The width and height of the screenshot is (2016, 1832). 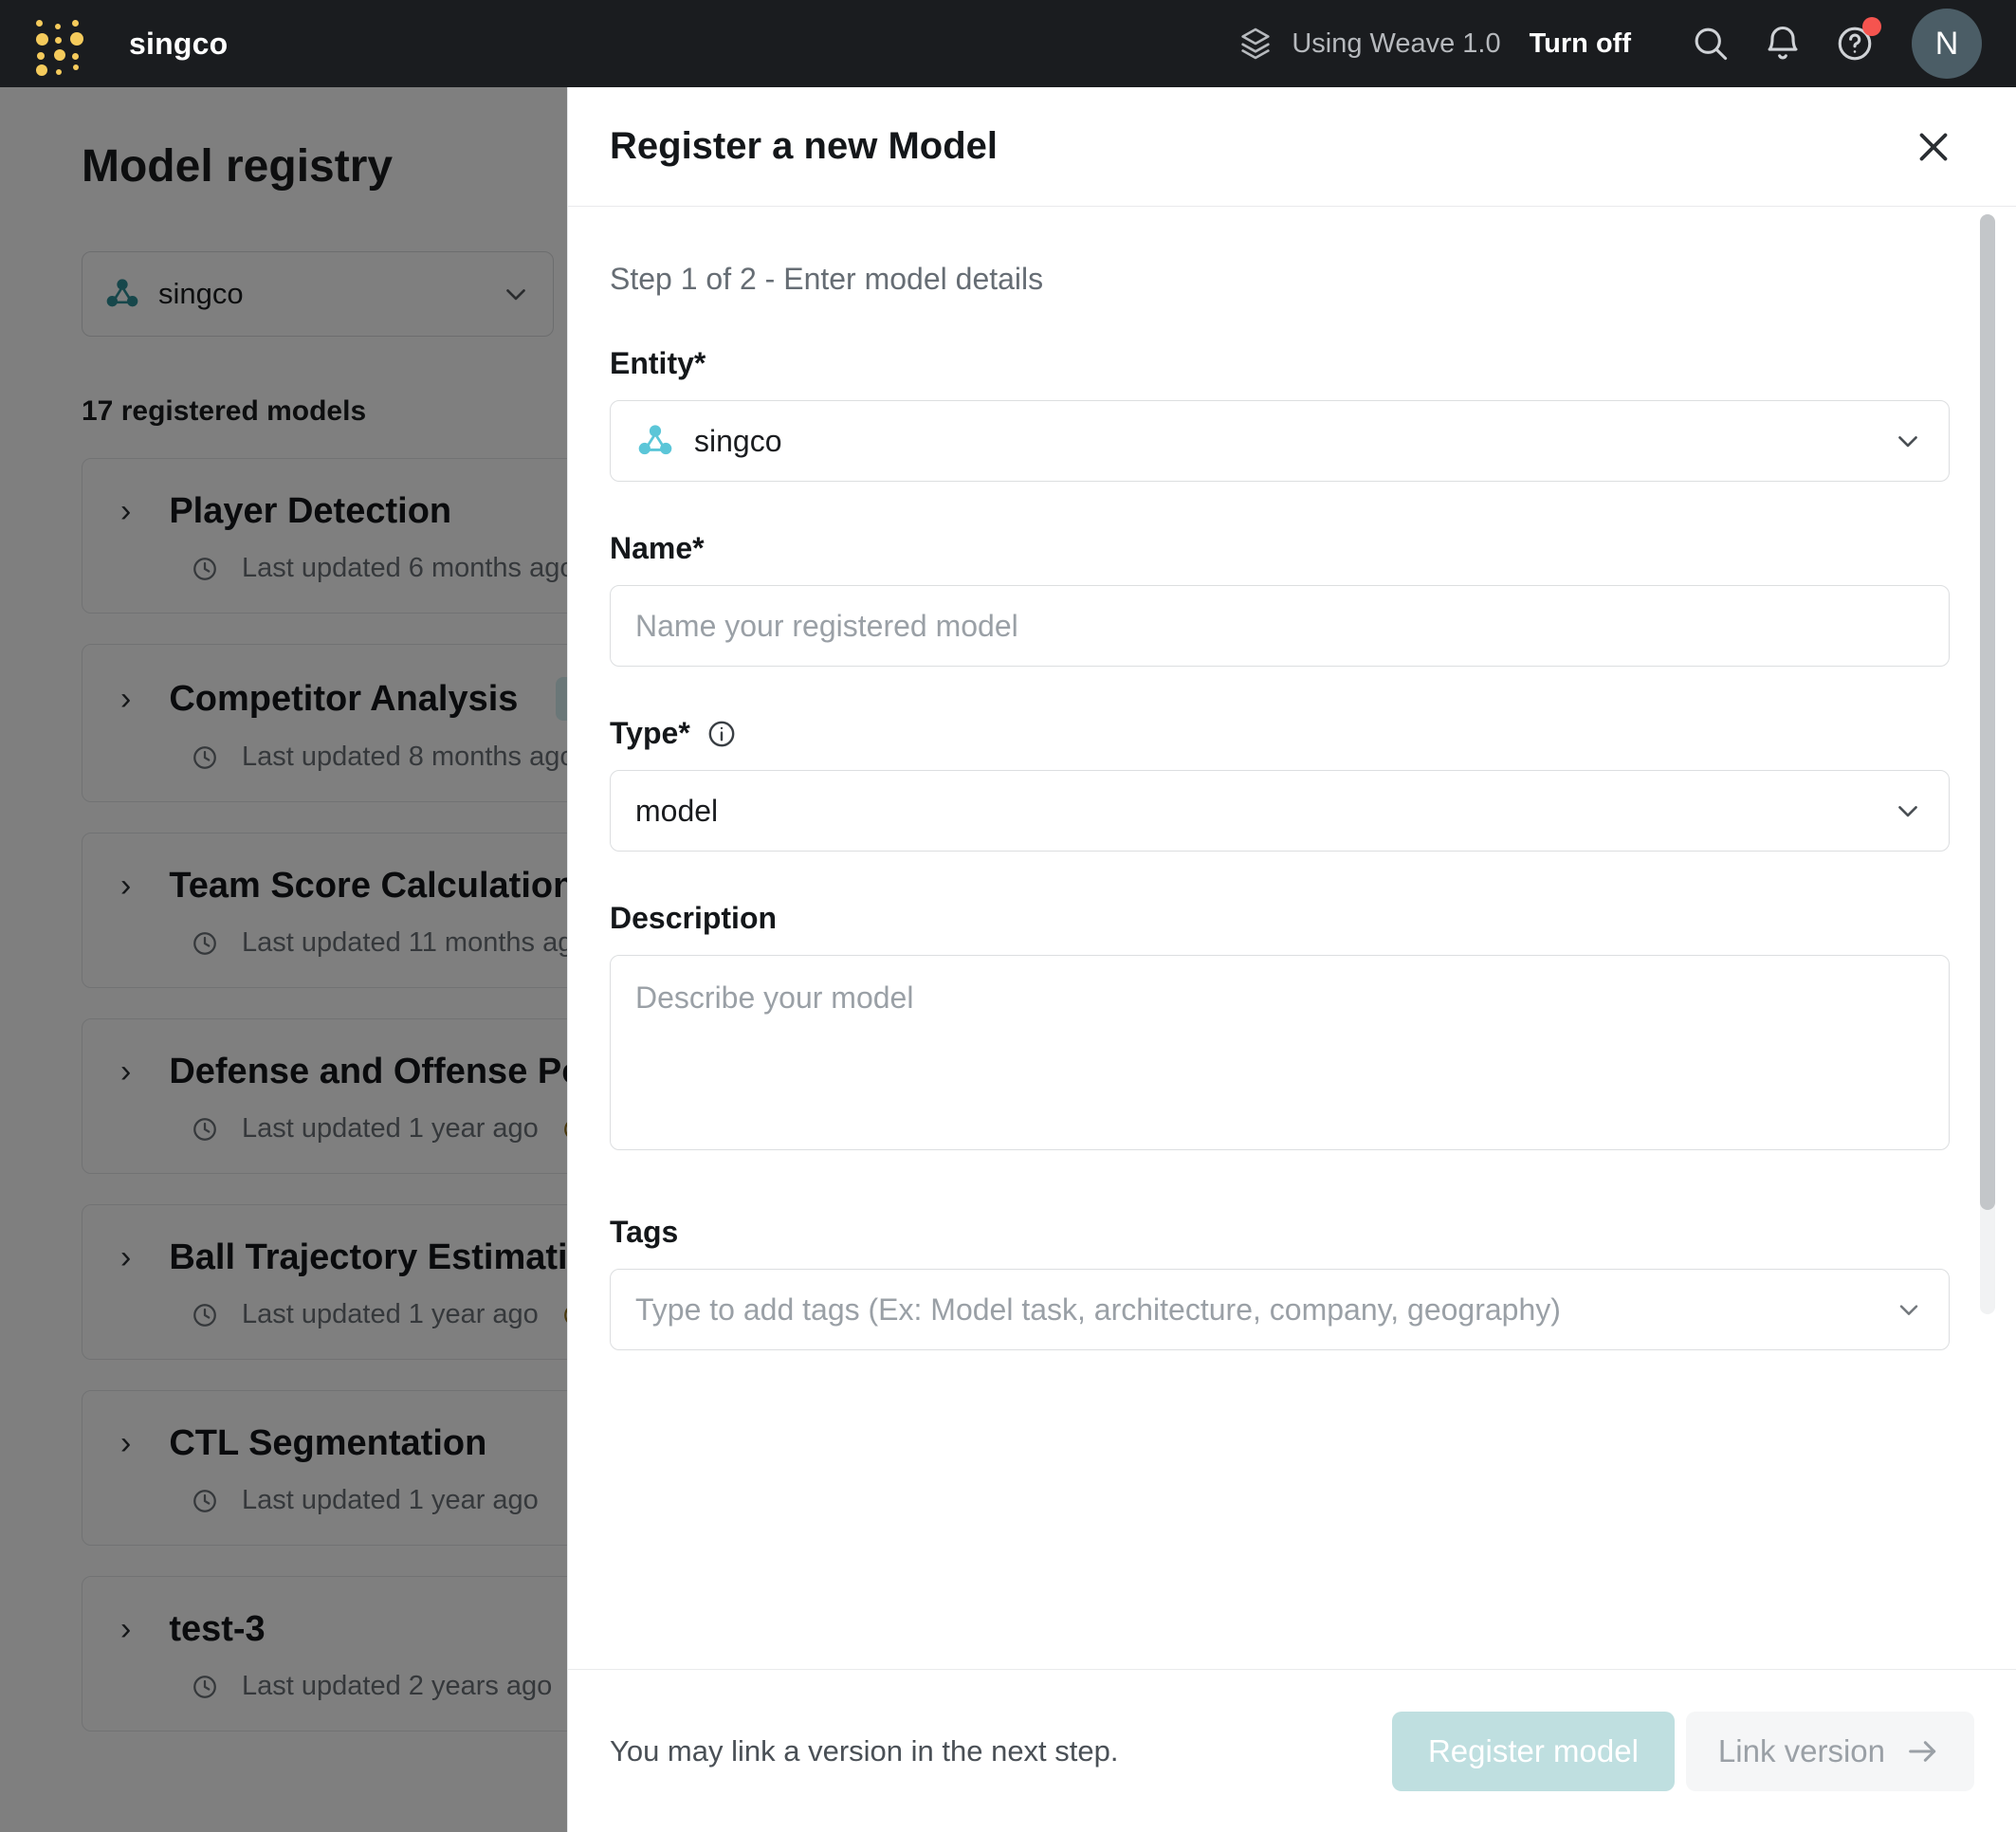 What do you see at coordinates (1396, 43) in the screenshot?
I see `weave-version-label: Using Weave 1.0` at bounding box center [1396, 43].